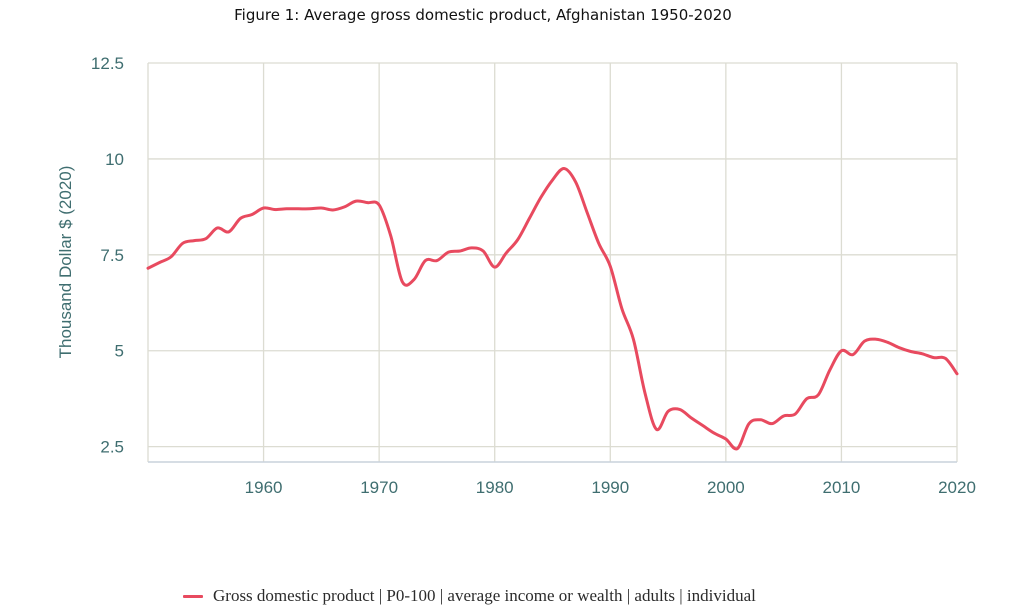 The image size is (1024, 609). I want to click on y-tick-label: 2.5, so click(112, 447).